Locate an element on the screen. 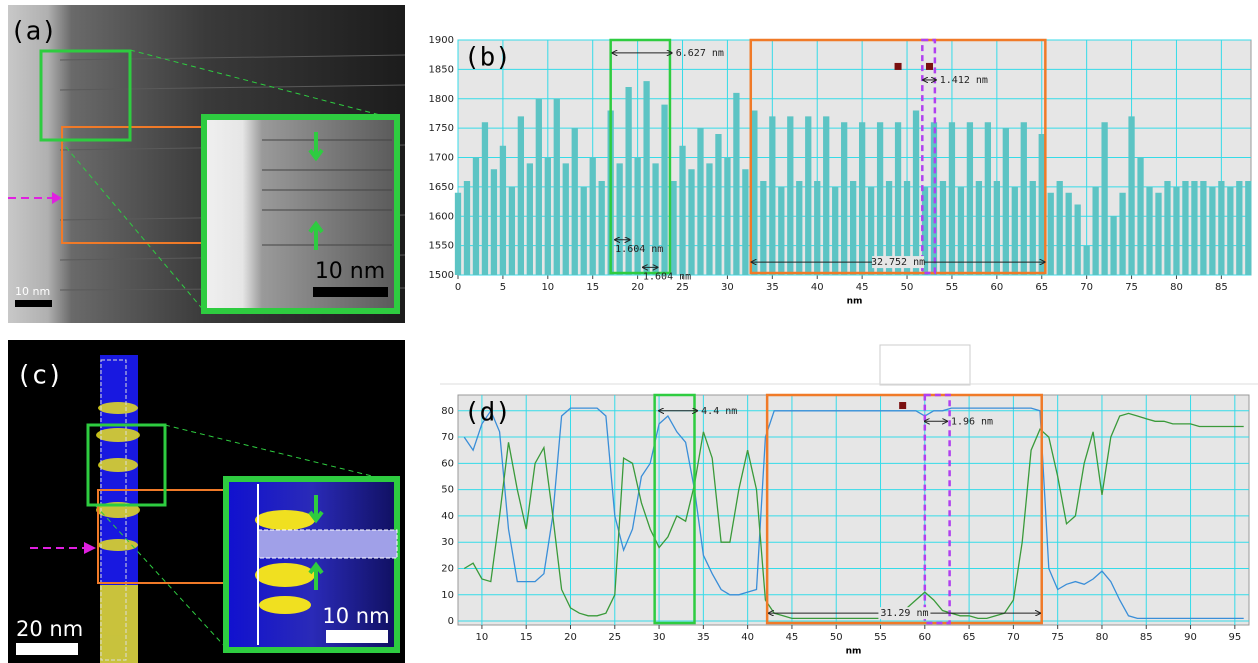  x-tick-label: 35 is located at coordinates (772, 287).